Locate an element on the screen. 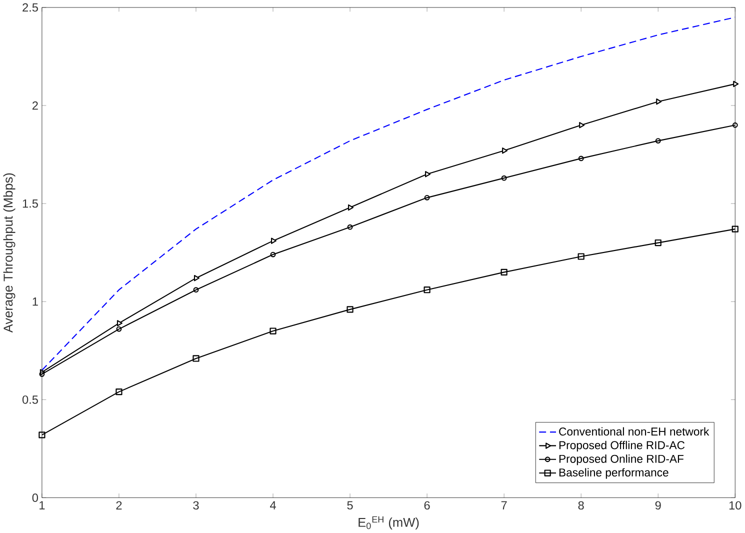  x-tick-label: 4 is located at coordinates (273, 505).